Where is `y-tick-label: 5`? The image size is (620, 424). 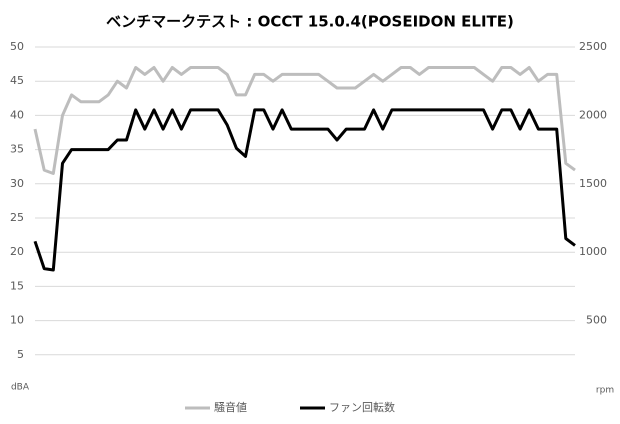 y-tick-label: 5 is located at coordinates (20, 354).